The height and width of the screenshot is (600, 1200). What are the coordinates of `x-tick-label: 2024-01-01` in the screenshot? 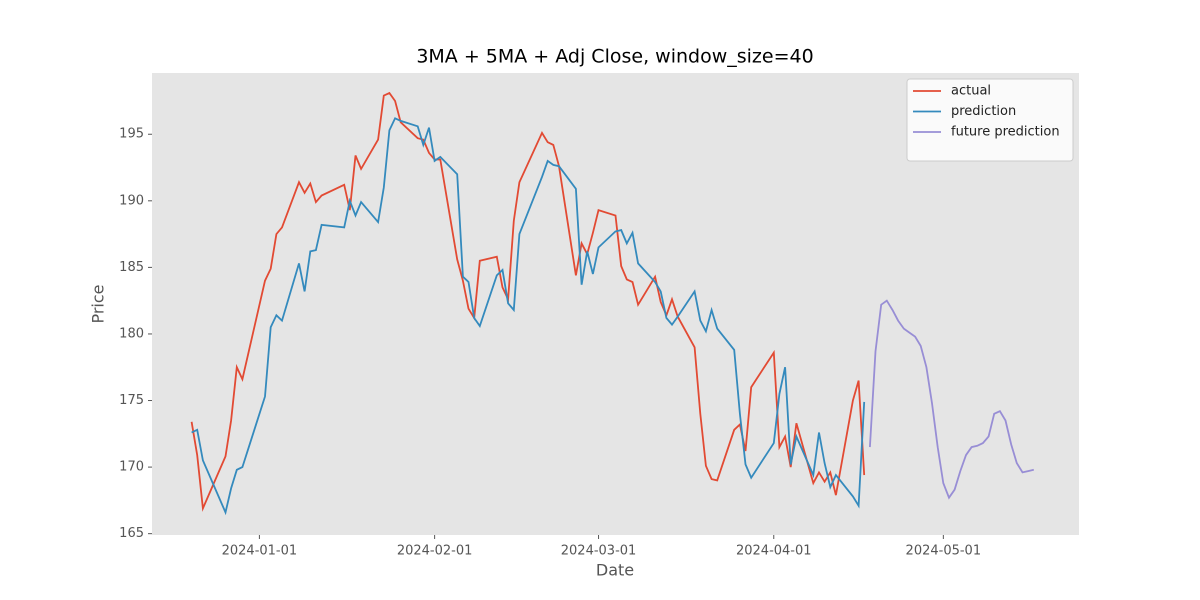 It's located at (260, 551).